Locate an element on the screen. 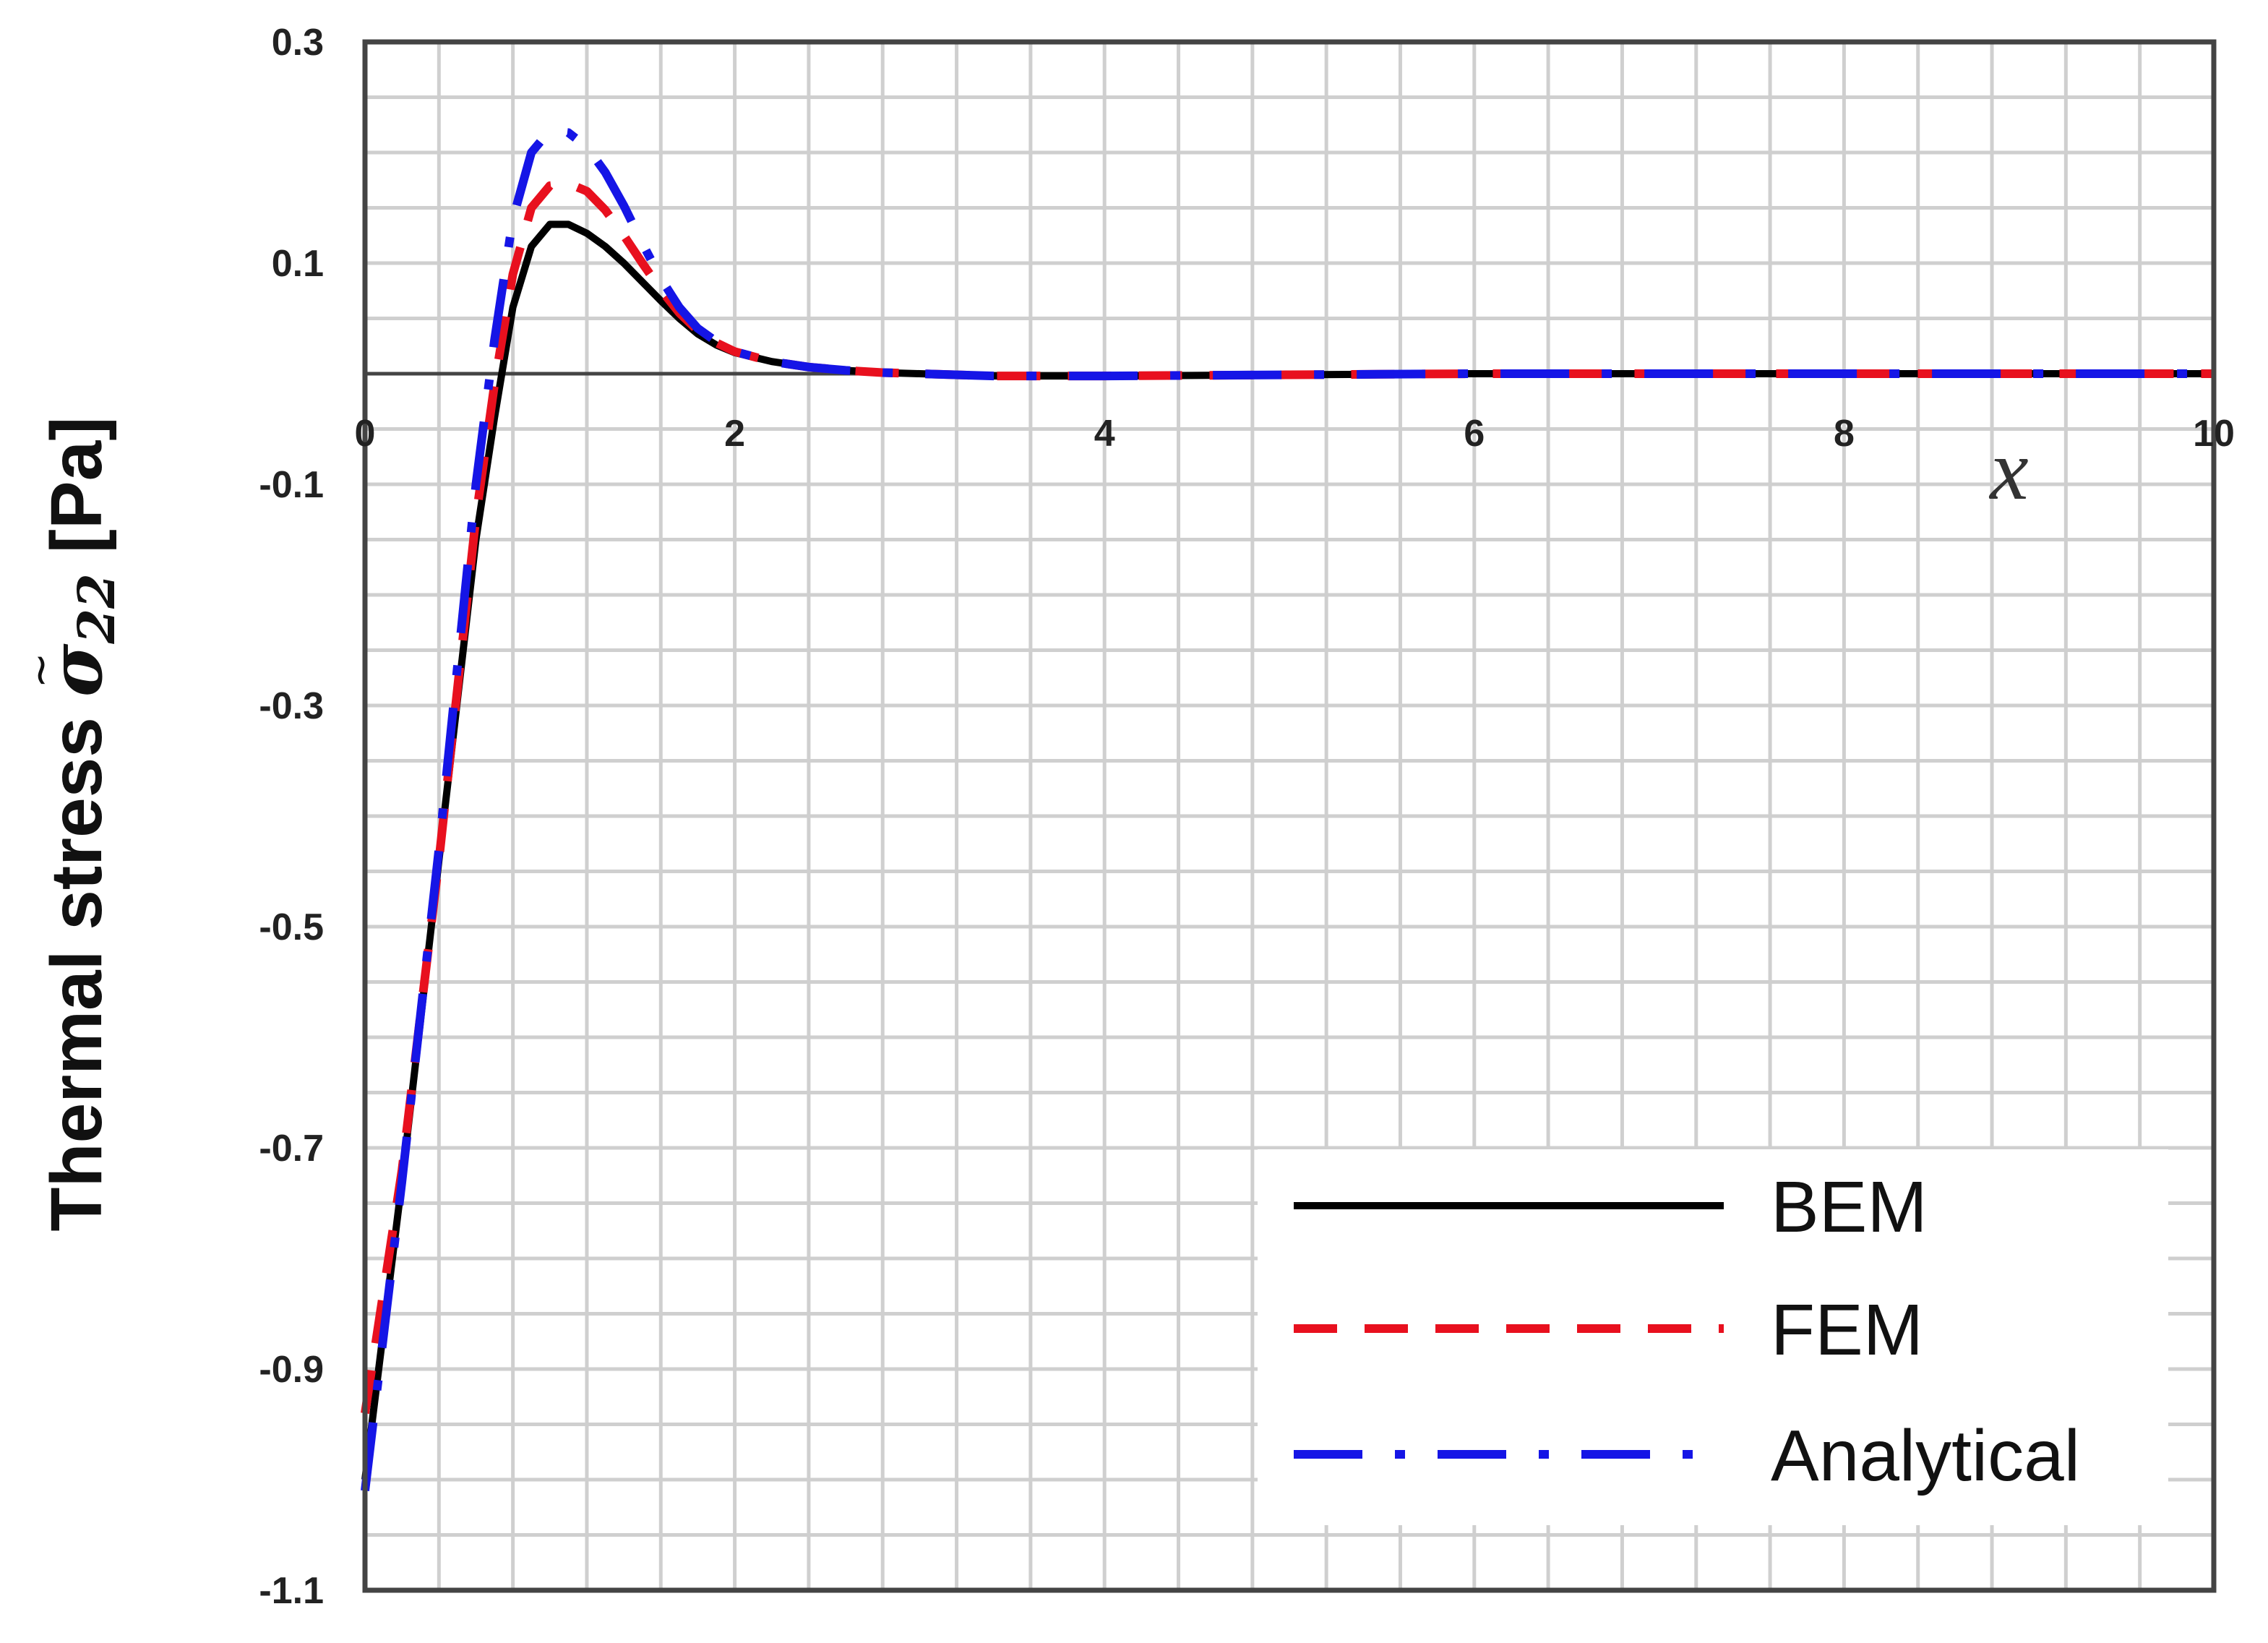 This screenshot has width=2268, height=1643. y-axis-label-symbol: σ is located at coordinates (76, 670).